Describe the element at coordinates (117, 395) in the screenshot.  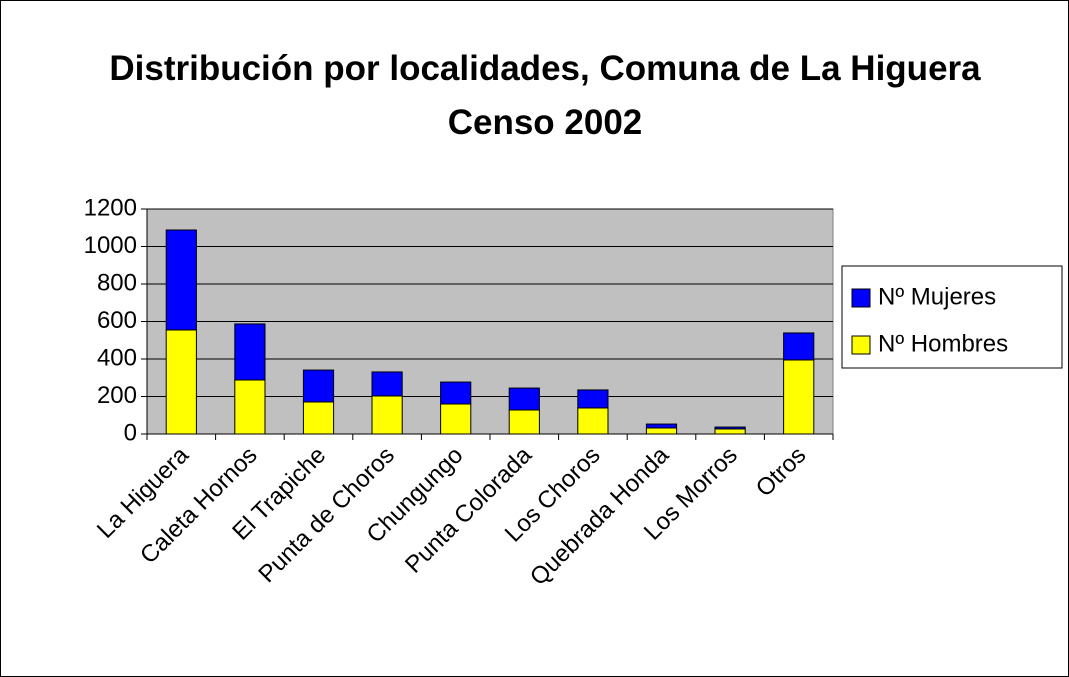
I see `y-tick-label: 200` at that location.